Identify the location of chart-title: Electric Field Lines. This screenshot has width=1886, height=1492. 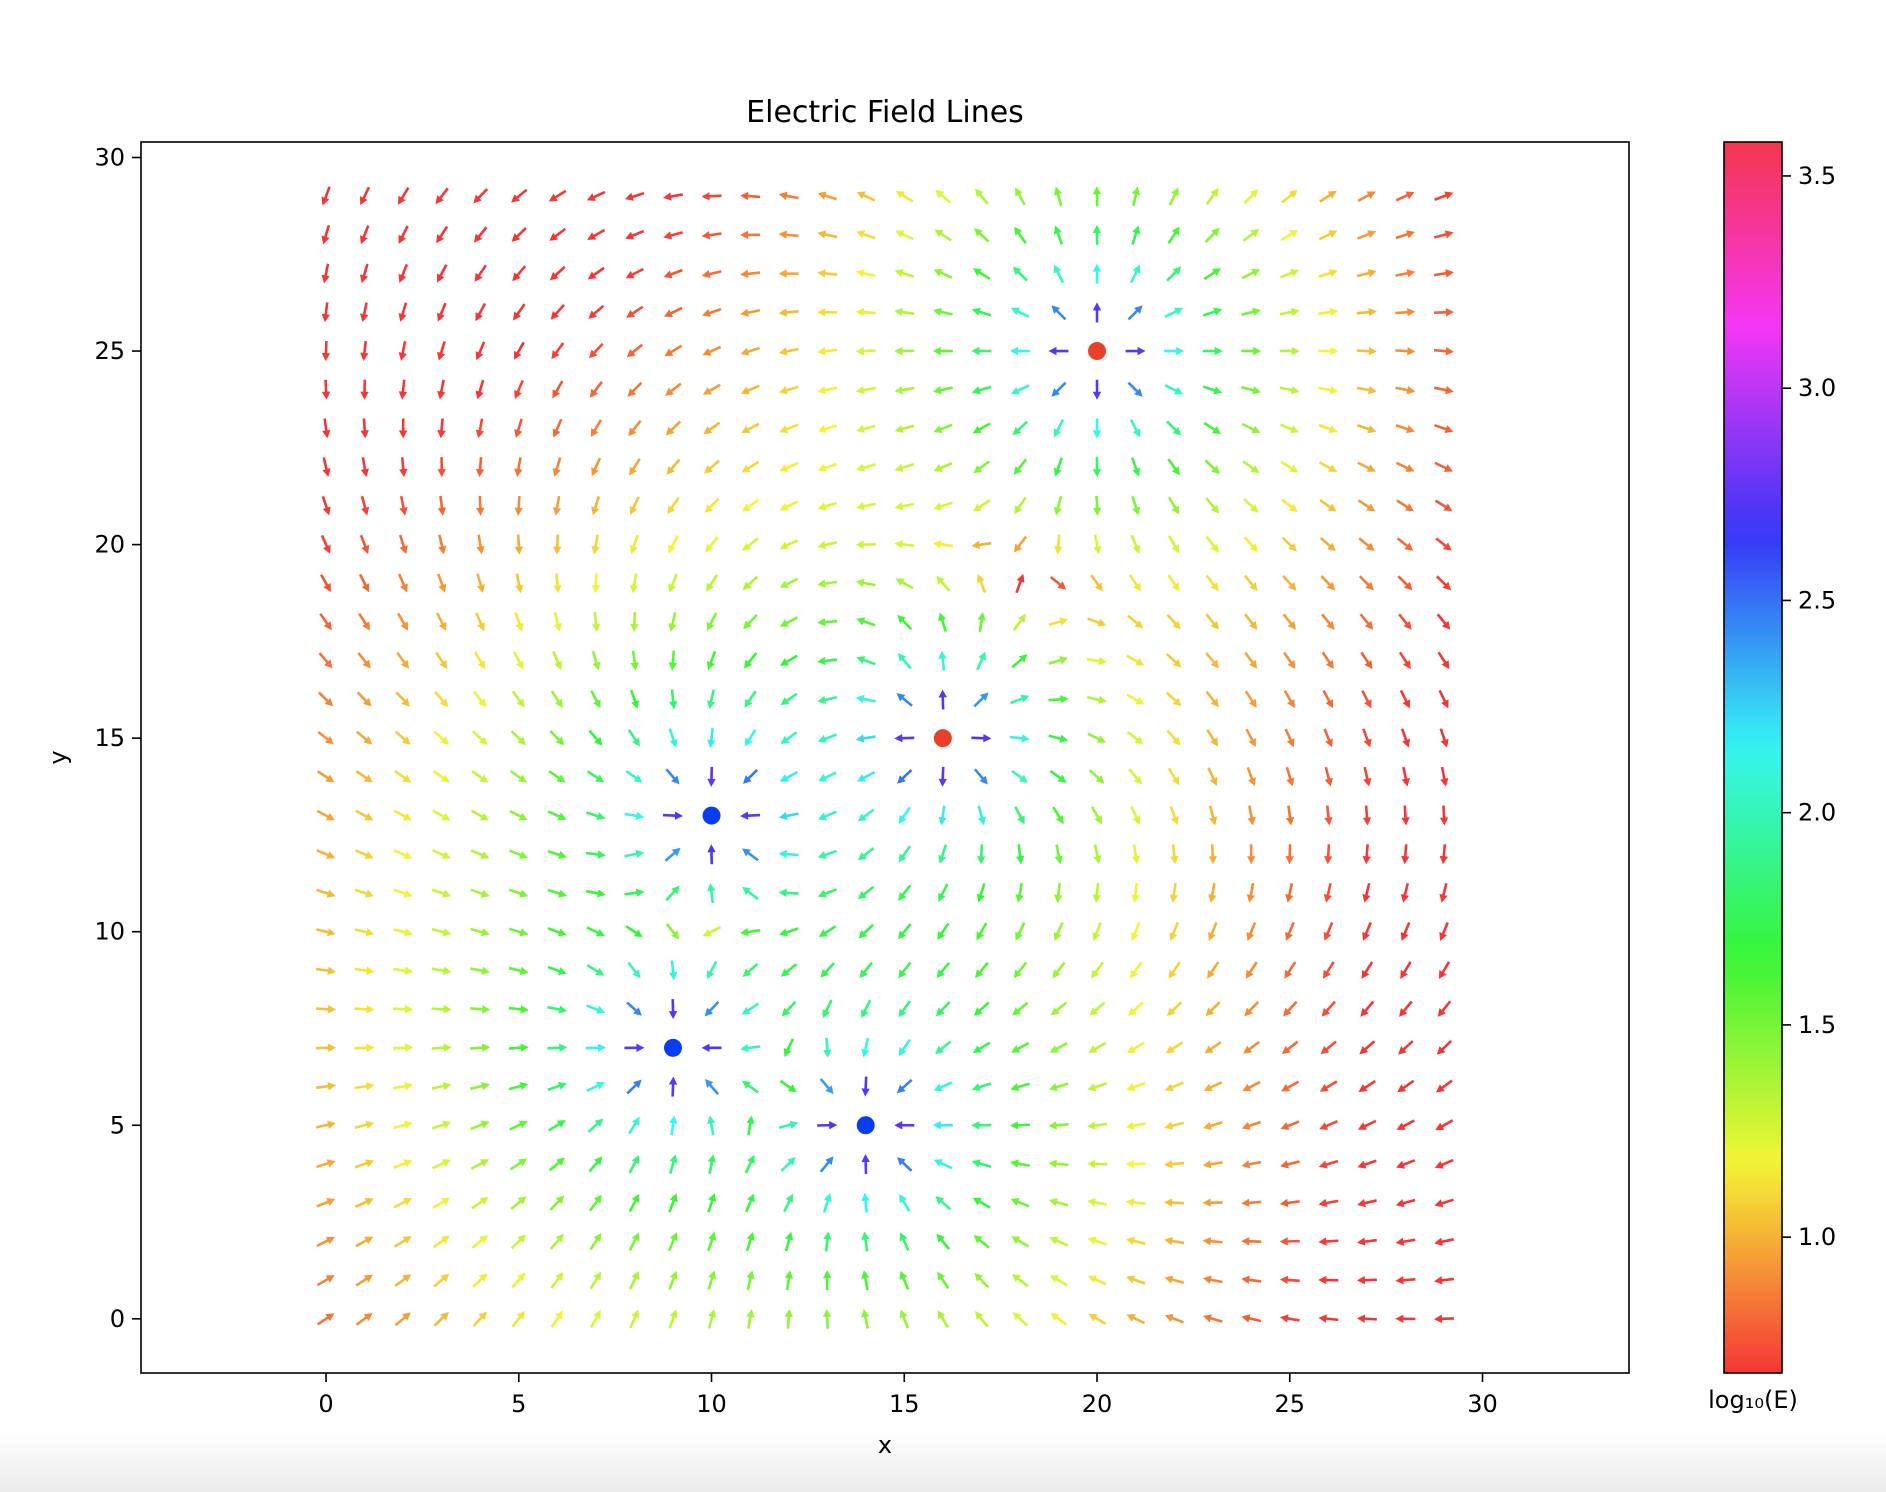
(885, 112).